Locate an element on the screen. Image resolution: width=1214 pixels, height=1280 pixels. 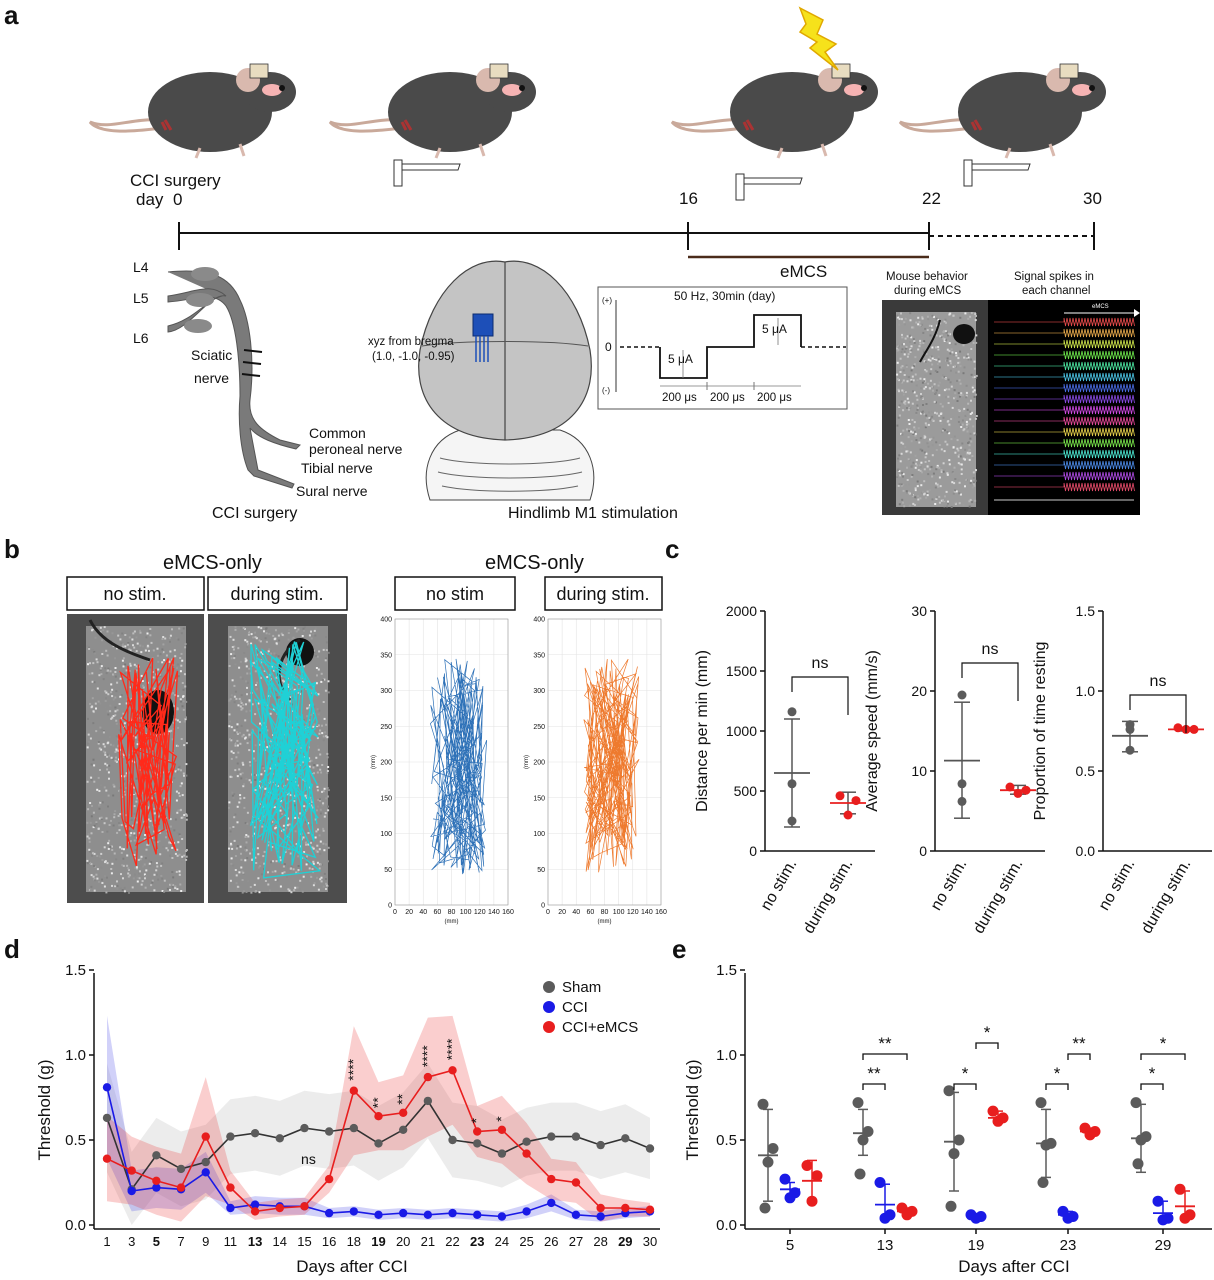
data-point is located at coordinates (792, 712).